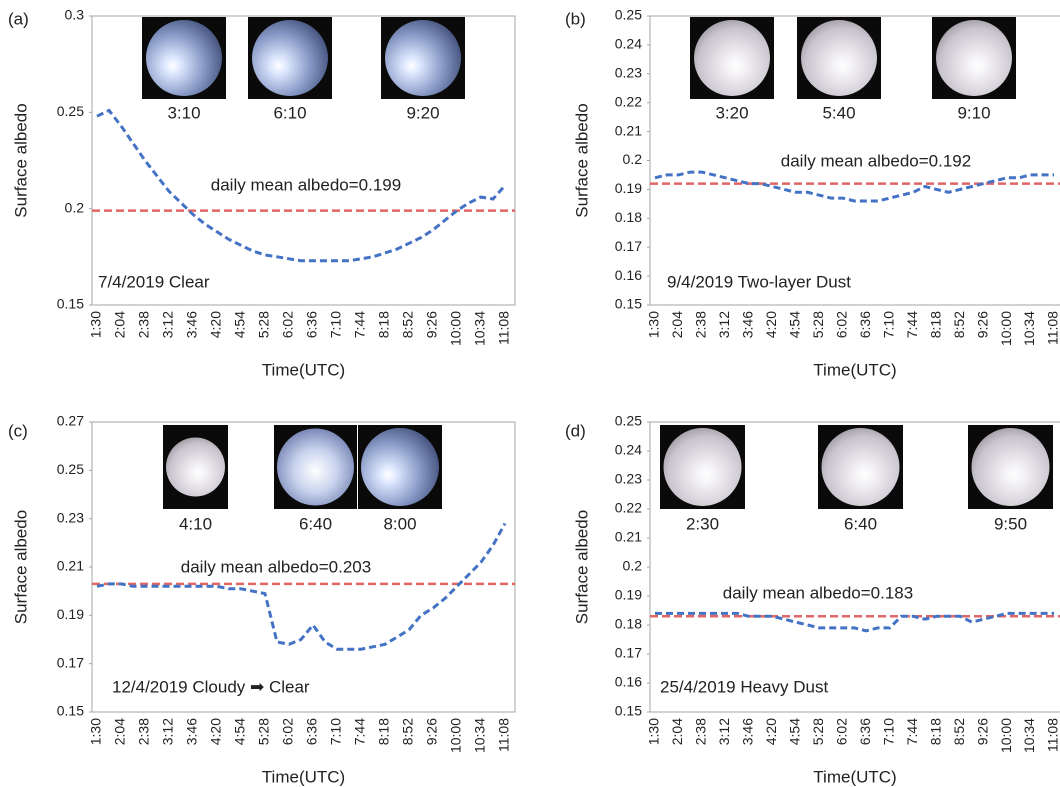 This screenshot has width=1060, height=787. Describe the element at coordinates (876, 160) in the screenshot. I see `mean-annotation: daily mean albedo=0.192` at that location.